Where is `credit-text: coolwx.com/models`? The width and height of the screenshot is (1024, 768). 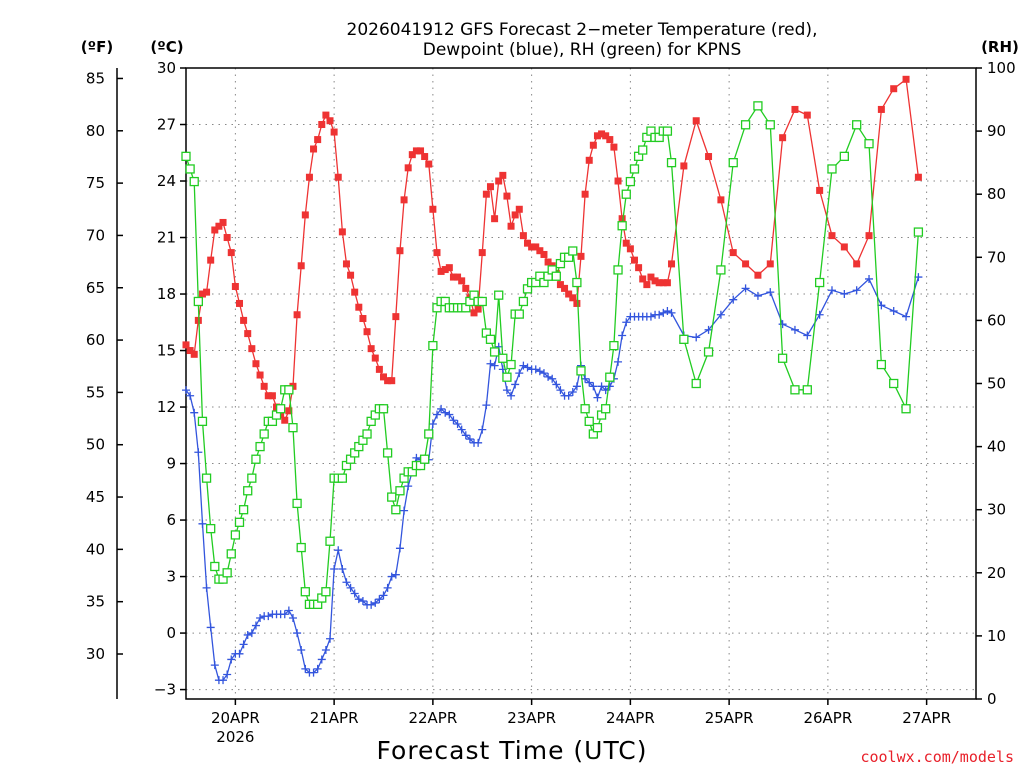
credit-text: coolwx.com/models is located at coordinates (937, 757).